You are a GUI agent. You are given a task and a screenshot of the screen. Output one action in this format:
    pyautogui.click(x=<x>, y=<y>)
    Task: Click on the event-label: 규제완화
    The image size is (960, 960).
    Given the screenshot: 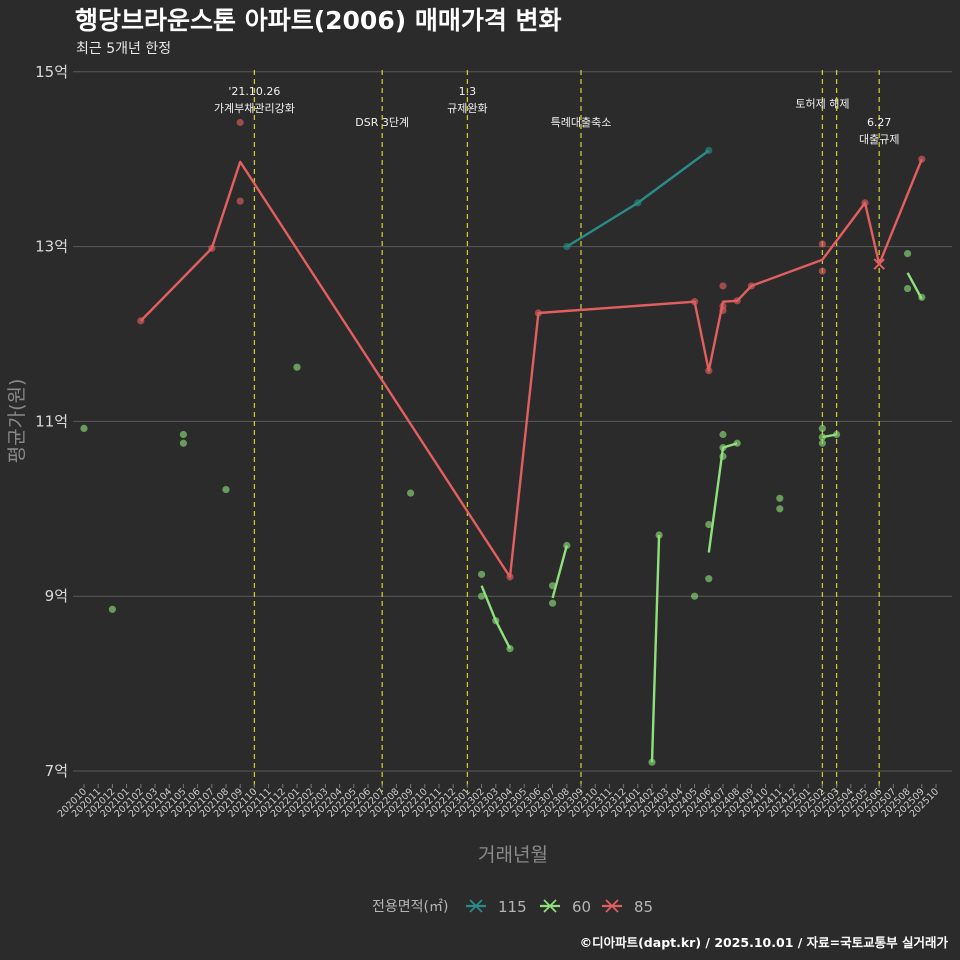 What is the action you would take?
    pyautogui.click(x=467, y=108)
    